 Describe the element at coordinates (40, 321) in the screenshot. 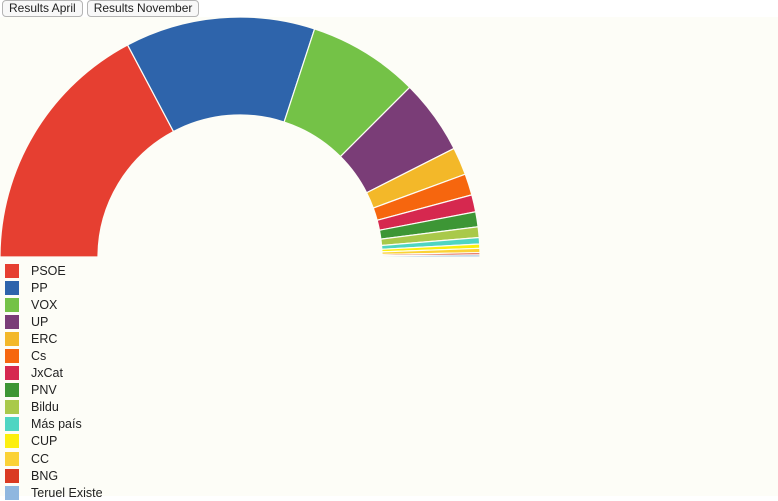

I see `legend-label: UP` at that location.